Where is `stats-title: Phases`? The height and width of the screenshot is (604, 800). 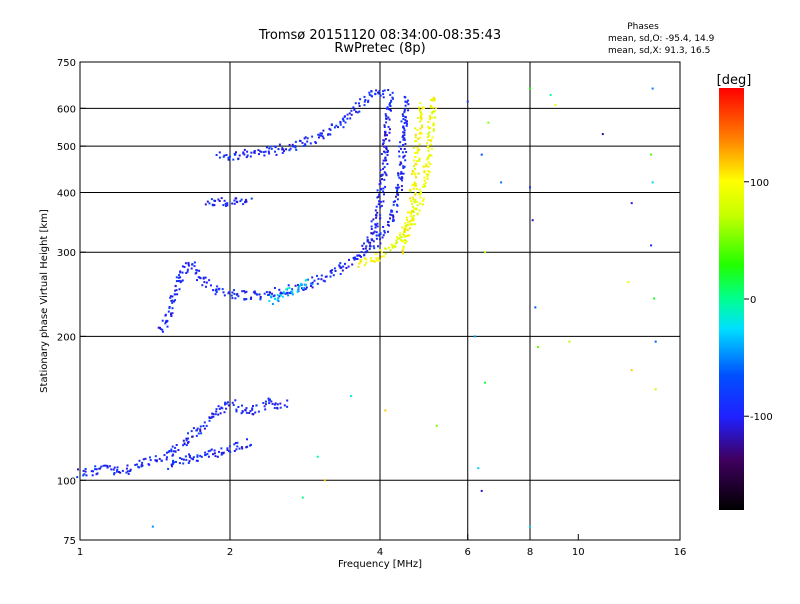 stats-title: Phases is located at coordinates (643, 27).